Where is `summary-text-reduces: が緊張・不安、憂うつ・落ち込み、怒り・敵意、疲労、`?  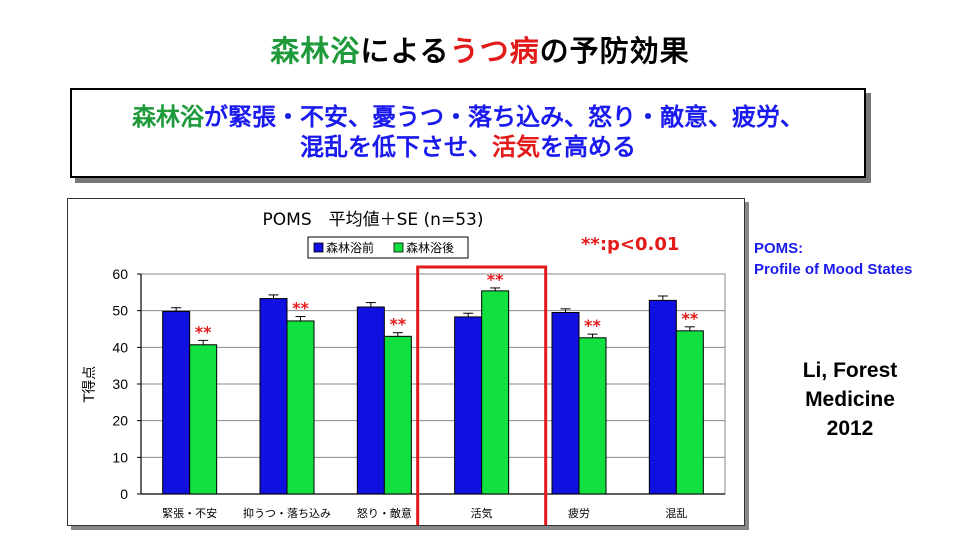 summary-text-reduces: が緊張・不安、憂うつ・落ち込み、怒り・敵意、疲労、 is located at coordinates (504, 117).